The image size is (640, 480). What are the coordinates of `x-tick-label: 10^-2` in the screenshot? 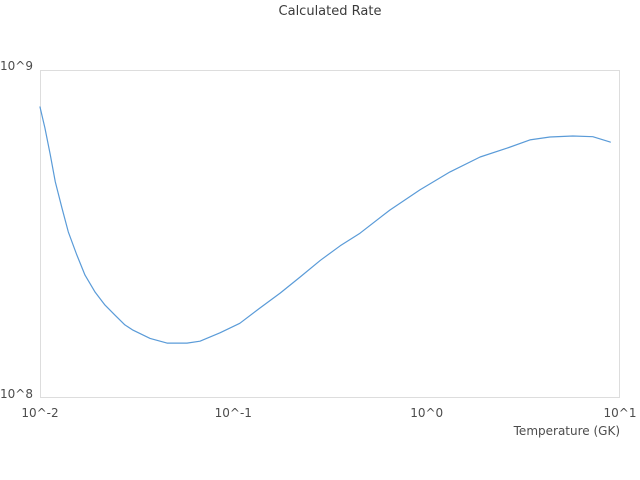 It's located at (40, 413).